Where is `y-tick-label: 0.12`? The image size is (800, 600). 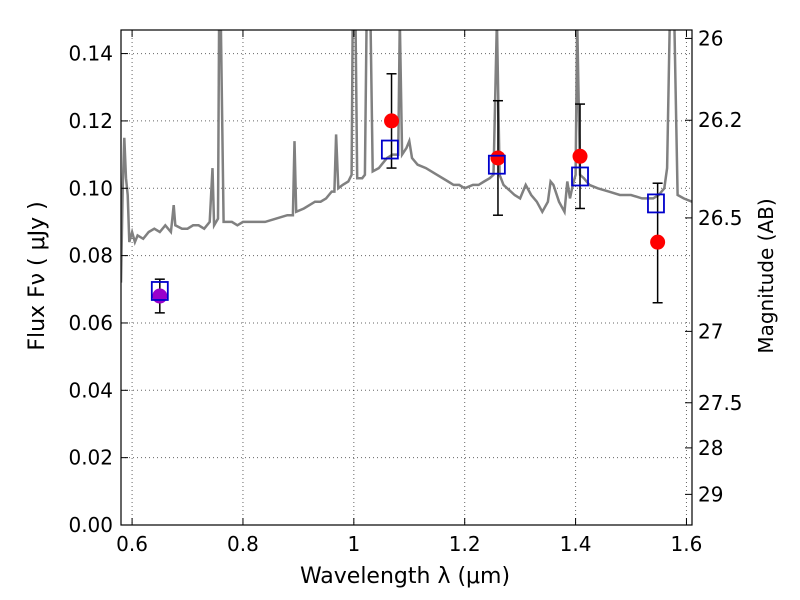 y-tick-label: 0.12 is located at coordinates (90, 121).